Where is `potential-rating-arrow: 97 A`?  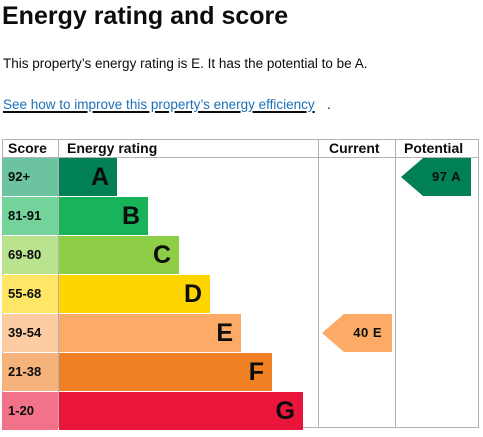
potential-rating-arrow: 97 A is located at coordinates (436, 177).